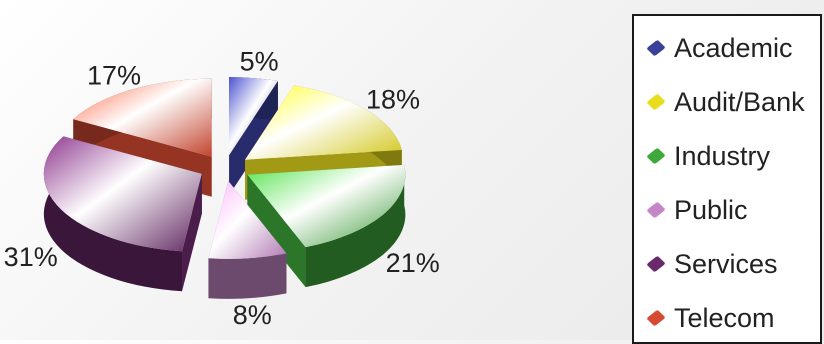  I want to click on pie-slice-academic, so click(253, 136).